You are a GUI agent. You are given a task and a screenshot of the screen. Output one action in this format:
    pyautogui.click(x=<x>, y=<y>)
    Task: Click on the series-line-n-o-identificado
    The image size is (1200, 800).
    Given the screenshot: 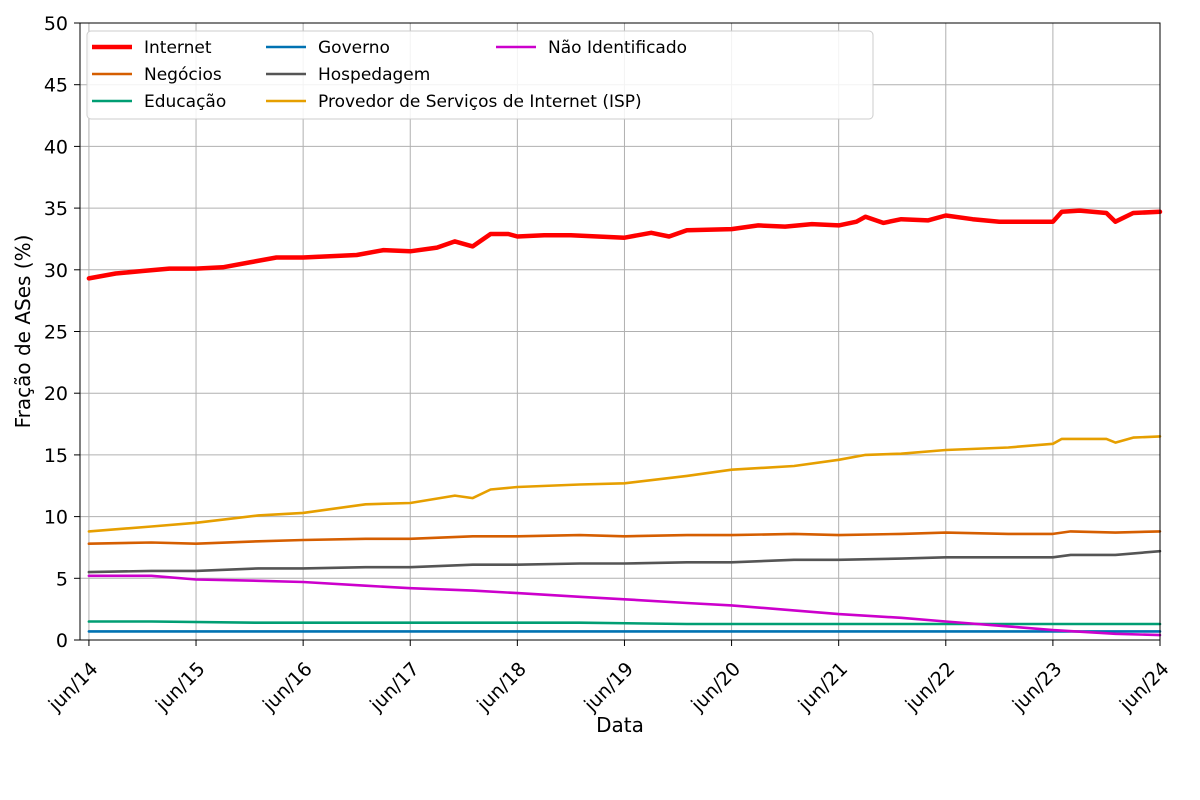 What is the action you would take?
    pyautogui.click(x=624, y=605)
    